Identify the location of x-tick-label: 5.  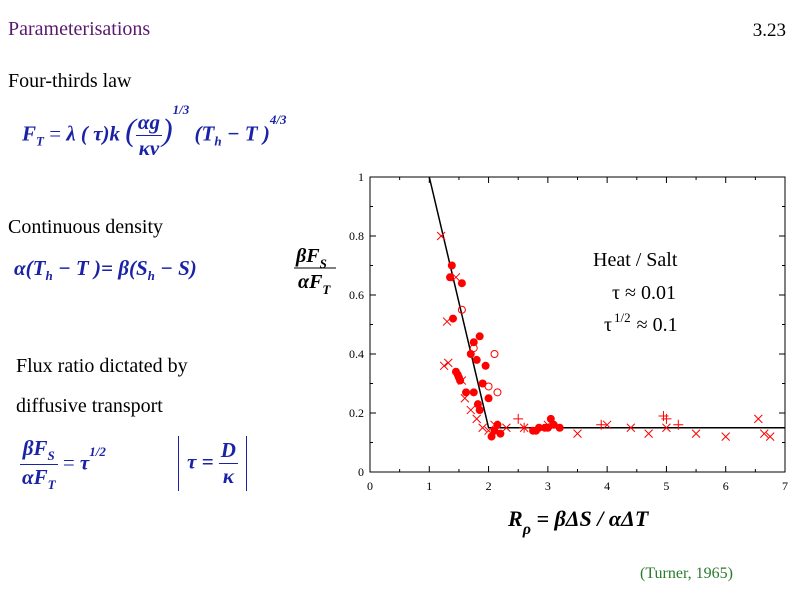
(666, 486).